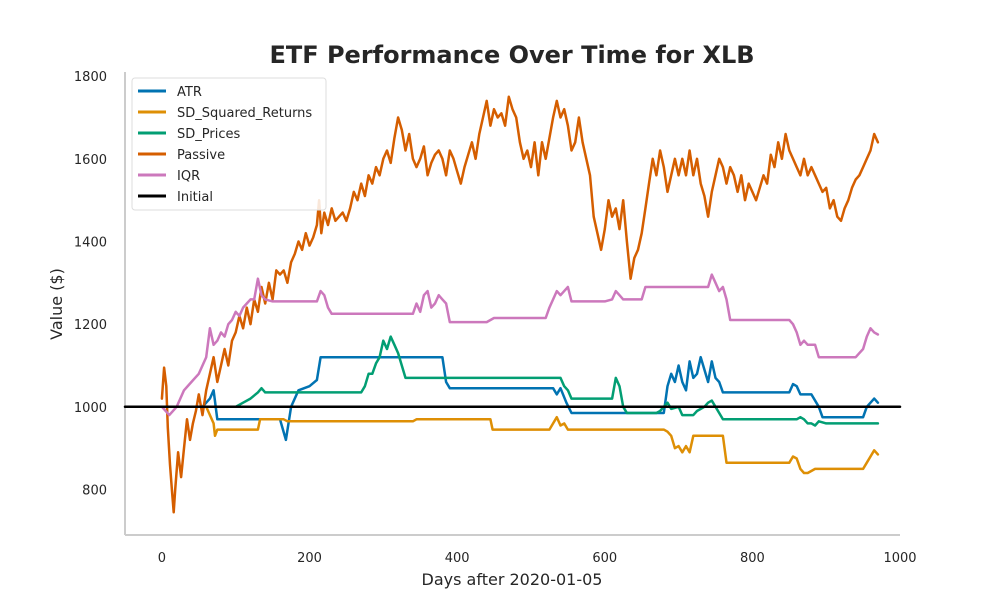  Describe the element at coordinates (457, 558) in the screenshot. I see `x-tick-label: 400` at that location.